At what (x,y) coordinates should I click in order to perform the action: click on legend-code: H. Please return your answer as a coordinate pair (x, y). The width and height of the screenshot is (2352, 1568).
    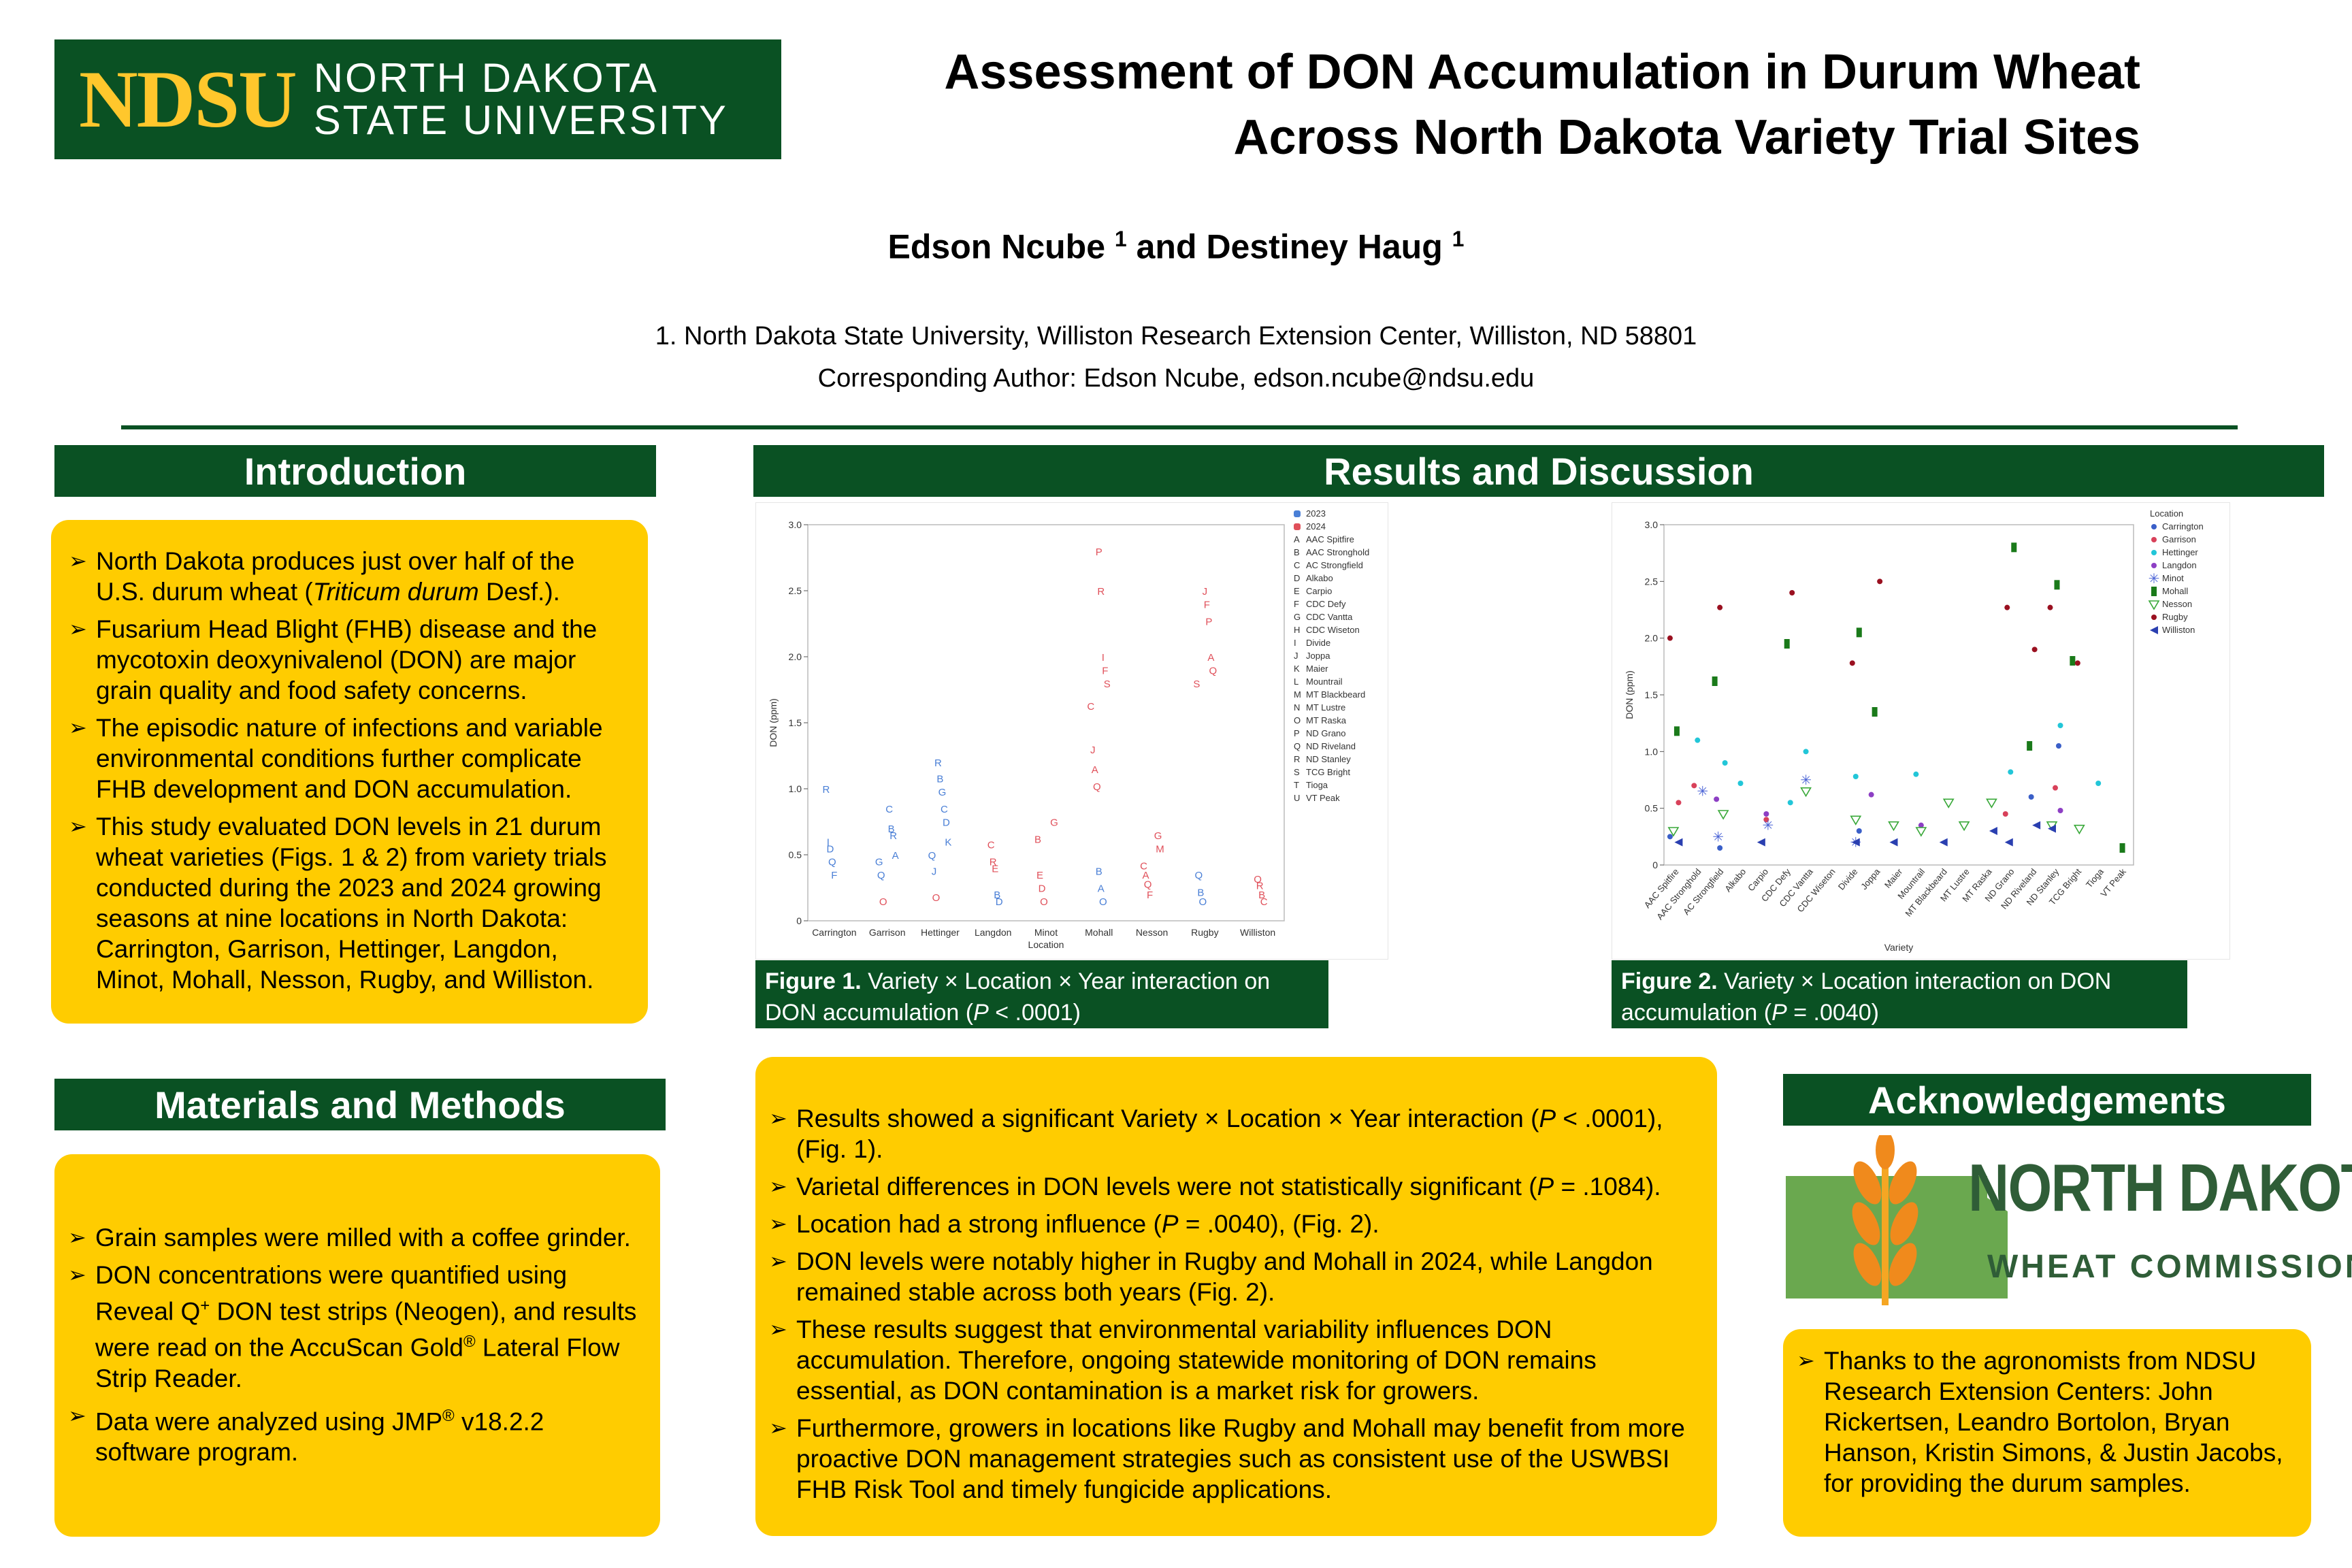
    Looking at the image, I should click on (1297, 630).